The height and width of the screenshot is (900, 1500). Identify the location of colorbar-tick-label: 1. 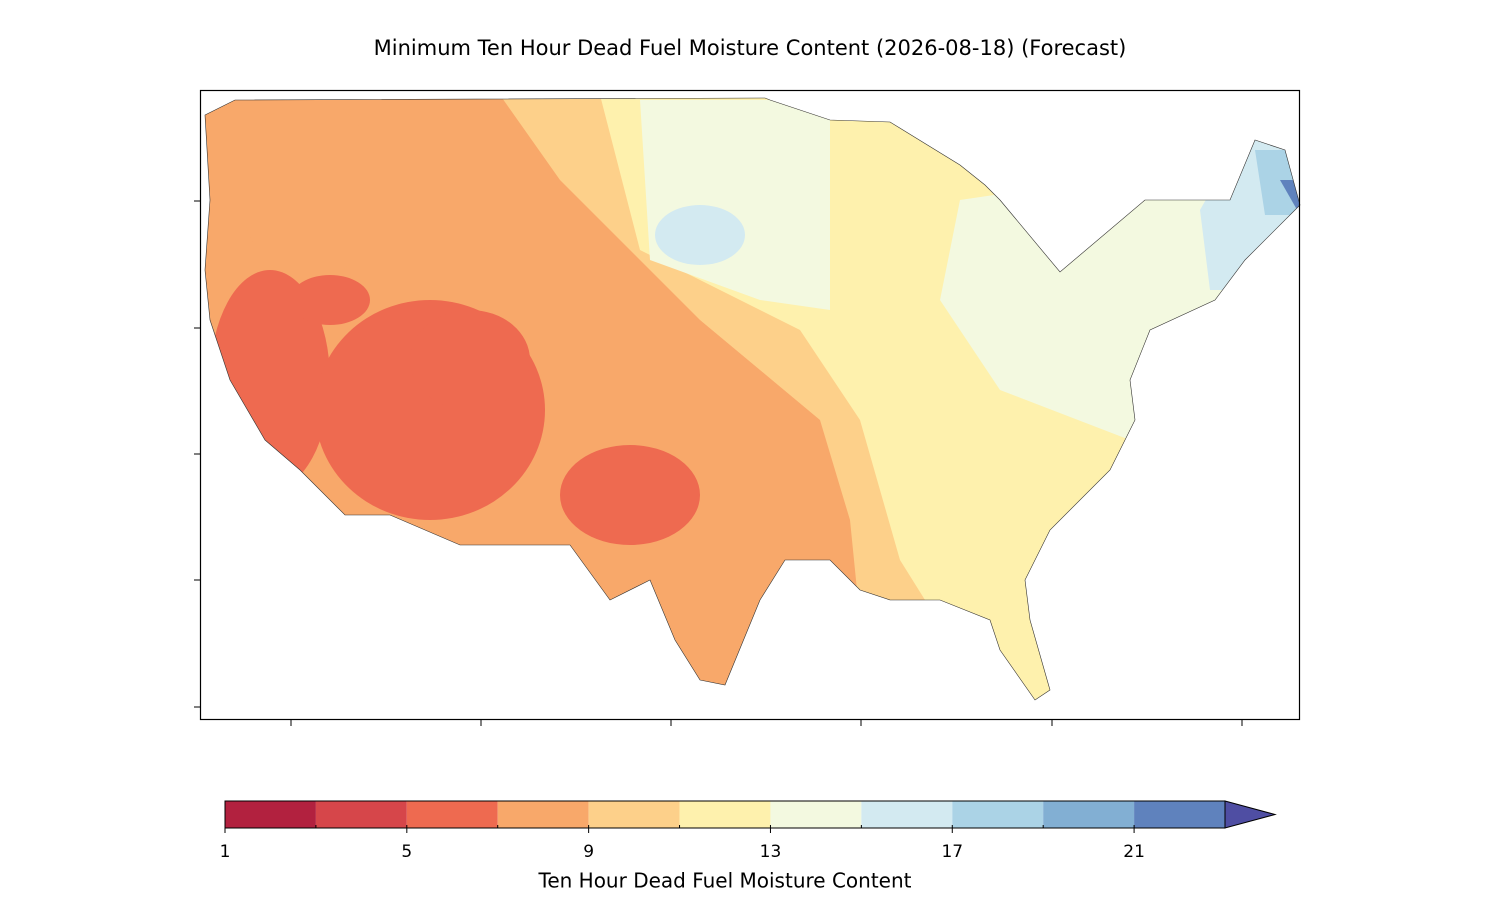
(225, 852).